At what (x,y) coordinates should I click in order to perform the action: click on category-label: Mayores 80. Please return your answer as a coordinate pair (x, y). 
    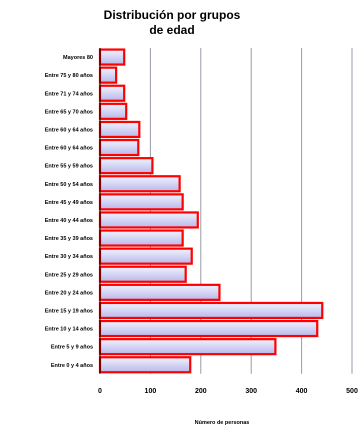
    Looking at the image, I should click on (78, 58).